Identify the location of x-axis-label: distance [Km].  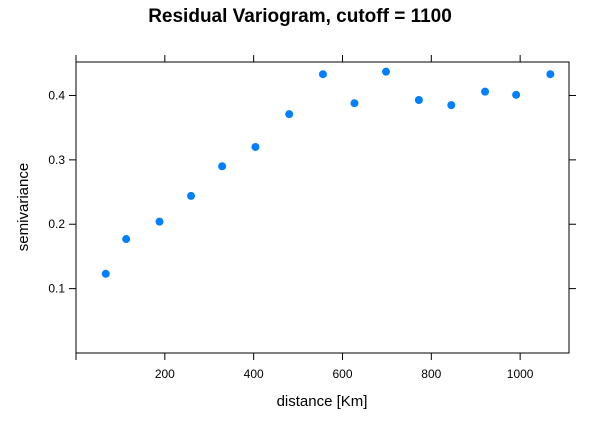
(322, 401).